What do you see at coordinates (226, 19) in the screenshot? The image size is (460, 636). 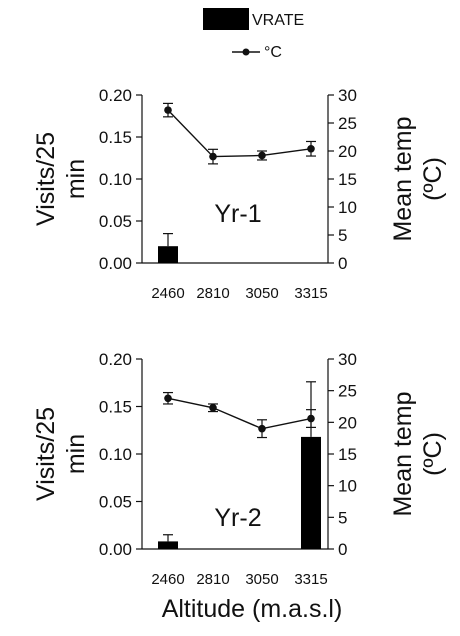 I see `legend-bar-swatch` at bounding box center [226, 19].